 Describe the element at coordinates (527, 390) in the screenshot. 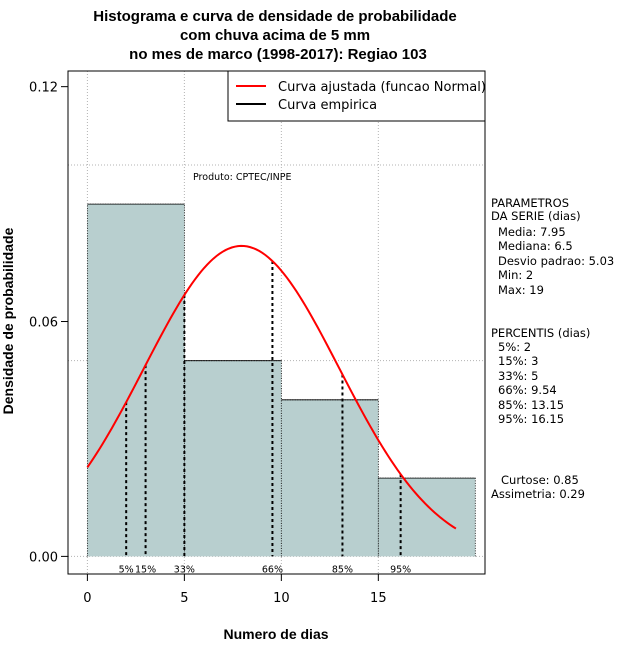

I see `percentil-66: 66%: 9.54` at that location.